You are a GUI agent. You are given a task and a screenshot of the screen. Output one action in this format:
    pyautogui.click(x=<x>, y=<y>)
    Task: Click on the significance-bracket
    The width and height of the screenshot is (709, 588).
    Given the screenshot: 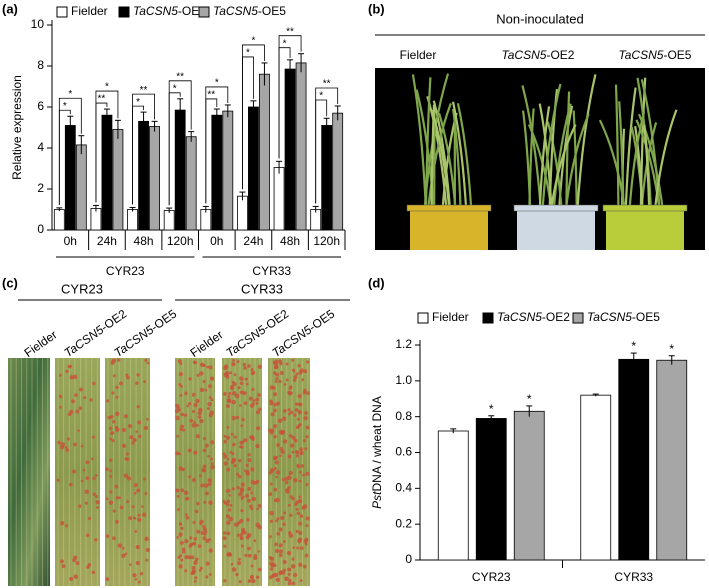 What is the action you would take?
    pyautogui.click(x=70, y=151)
    